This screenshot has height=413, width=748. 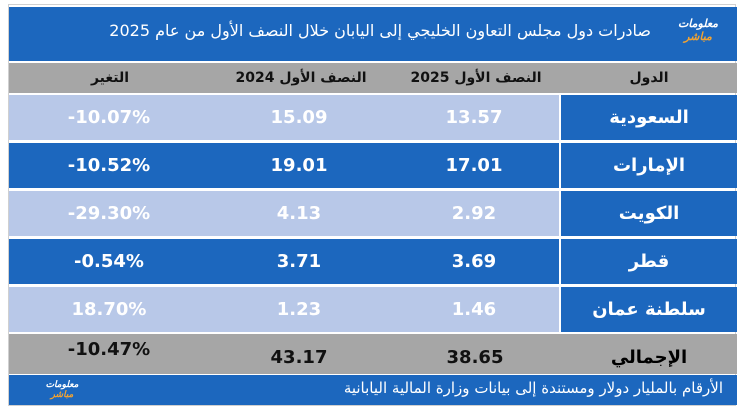 I want to click on footer-logo: معلومات مباشر, so click(x=62, y=390).